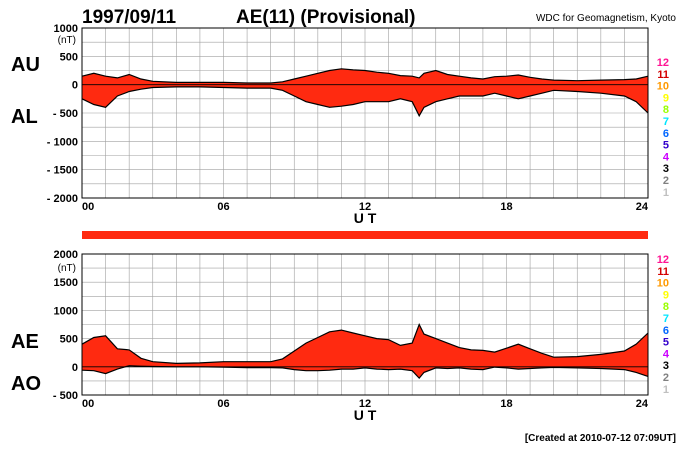 The width and height of the screenshot is (700, 450). Describe the element at coordinates (69, 57) in the screenshot. I see `top-y-tick-label: 500` at that location.